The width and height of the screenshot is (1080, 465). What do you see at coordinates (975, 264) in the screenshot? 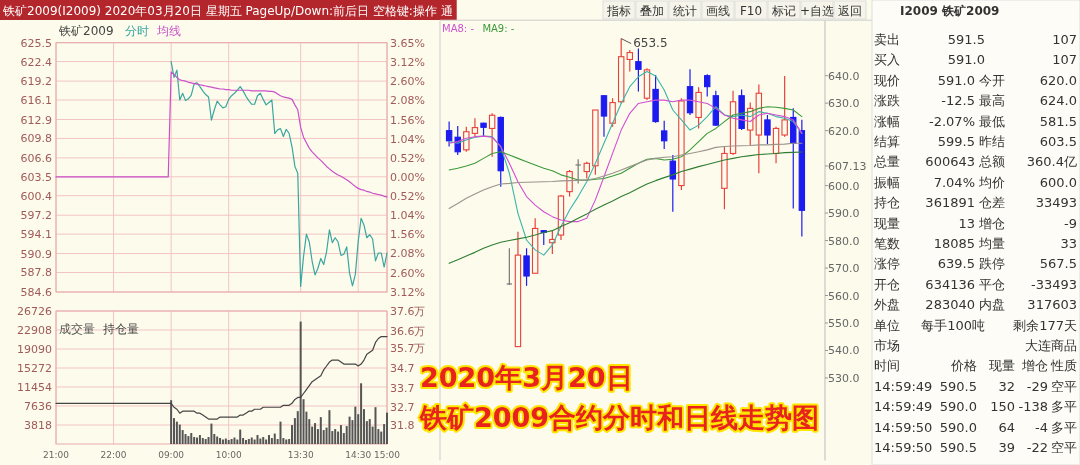
I see `text: 涨停 639.5 跌停 567.5` at bounding box center [975, 264].